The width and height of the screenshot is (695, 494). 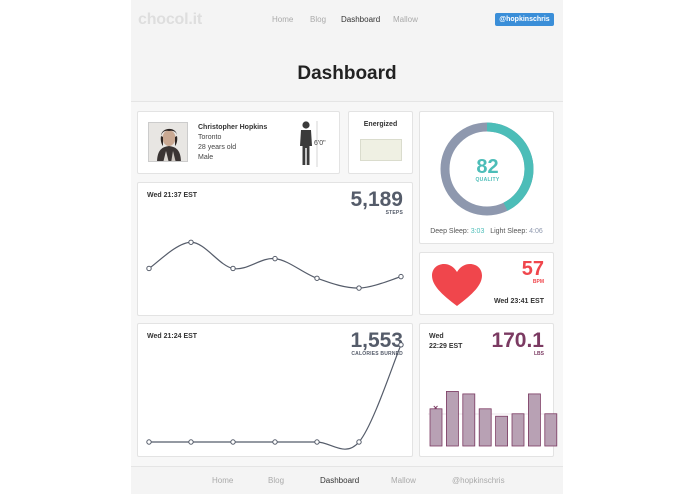 I want to click on mood-card: Energized, so click(x=380, y=142).